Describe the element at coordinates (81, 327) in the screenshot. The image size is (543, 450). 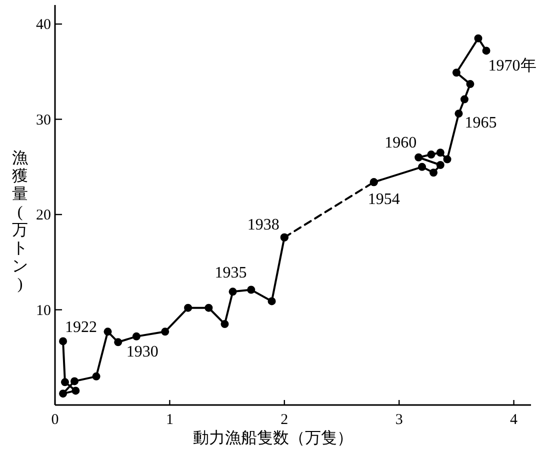
I see `annotation: 1922` at that location.